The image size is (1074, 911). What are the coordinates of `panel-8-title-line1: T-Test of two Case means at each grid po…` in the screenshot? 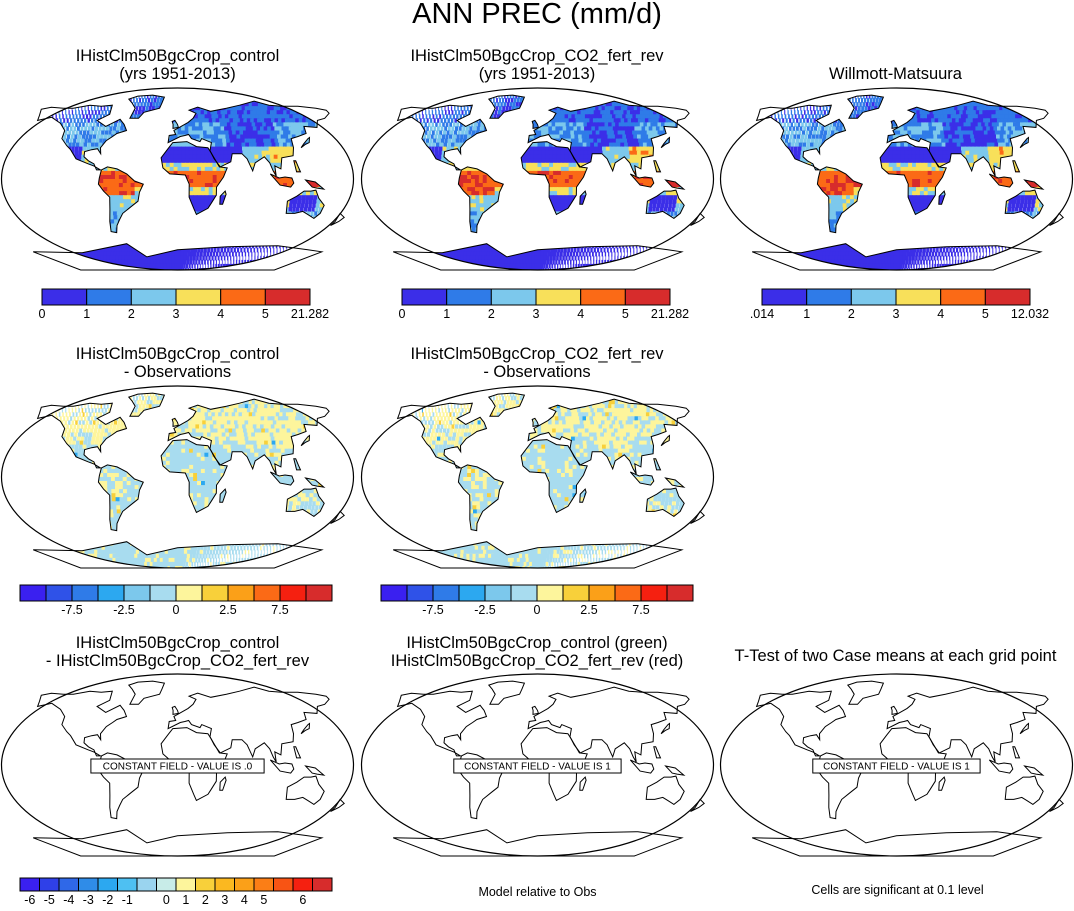 It's located at (895, 656).